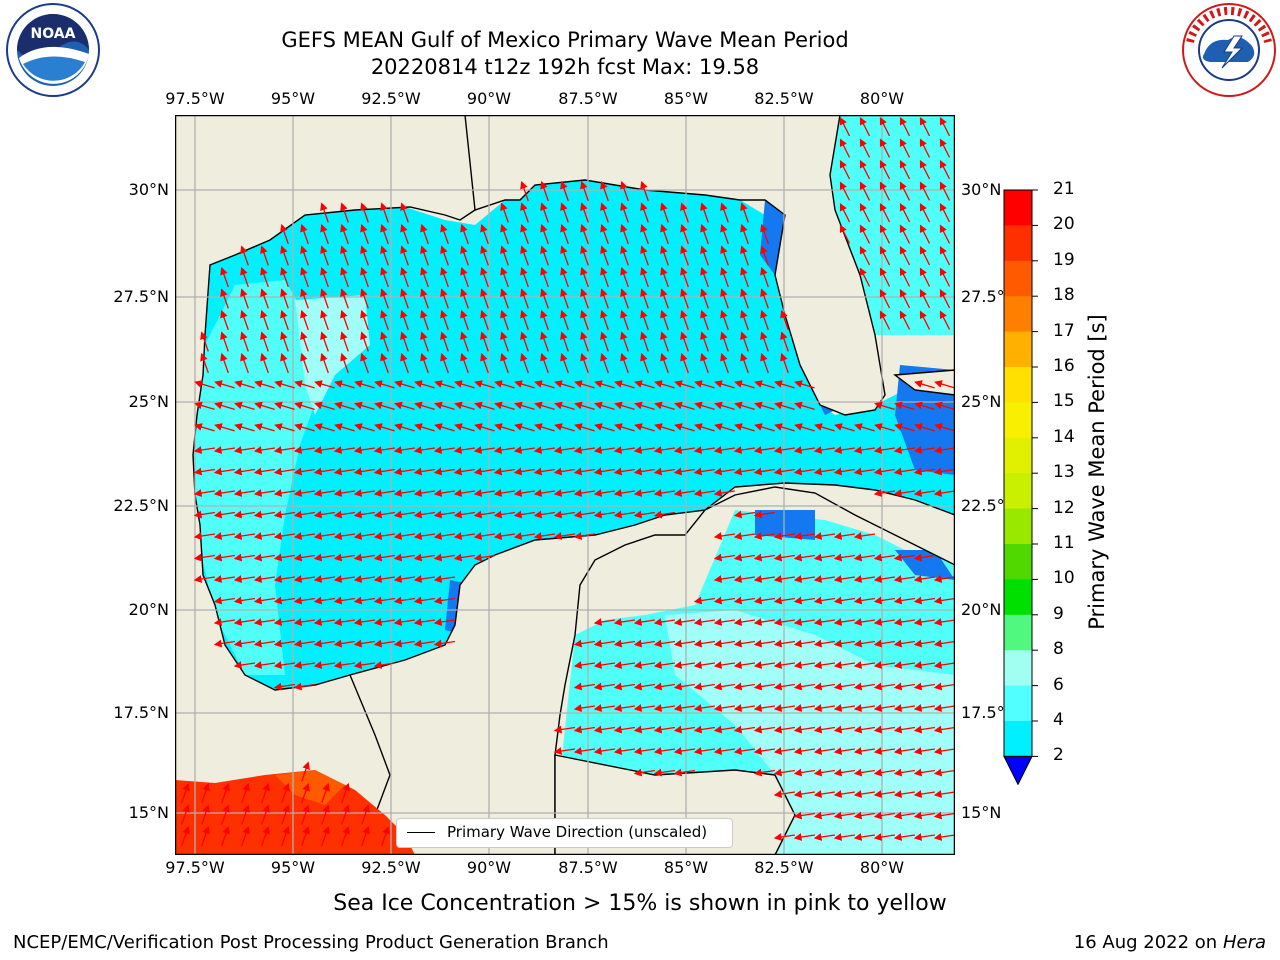 The width and height of the screenshot is (1280, 960). Describe the element at coordinates (784, 867) in the screenshot. I see `lon-label-bottom: 82.5°W` at that location.